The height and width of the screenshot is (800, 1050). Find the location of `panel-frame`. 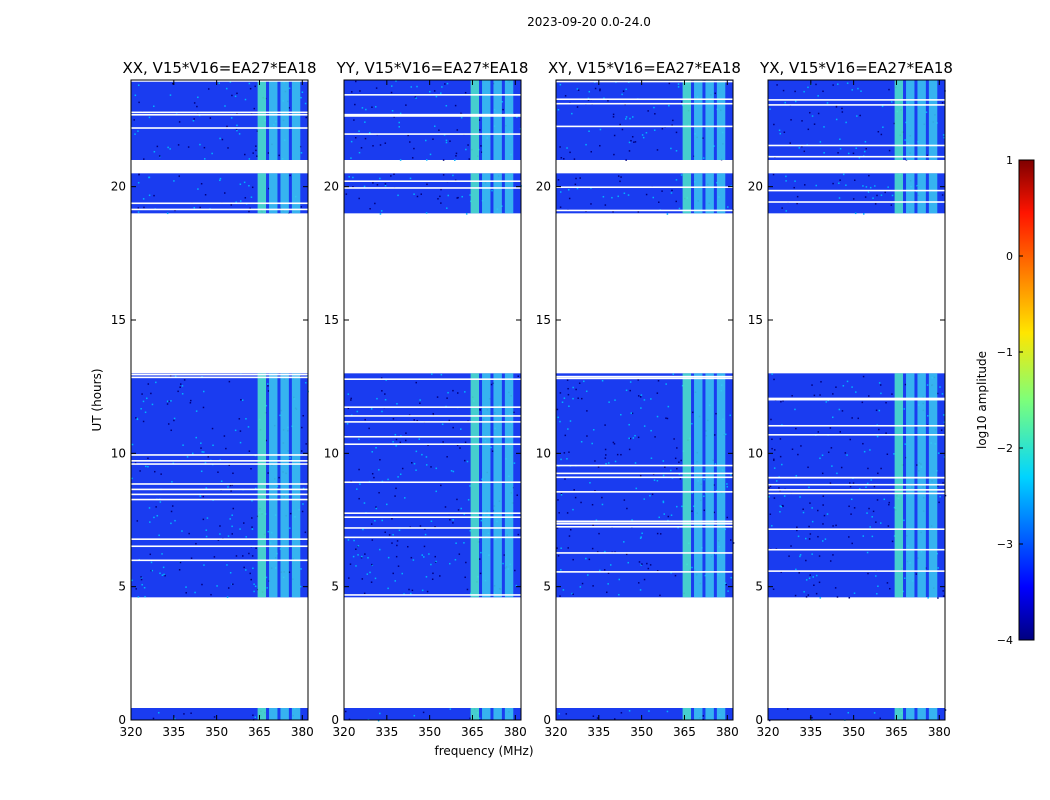

panel-frame is located at coordinates (219, 400).